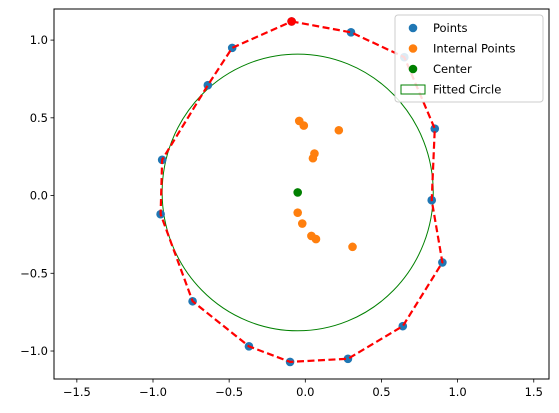  I want to click on legend-label: Center, so click(452, 69).